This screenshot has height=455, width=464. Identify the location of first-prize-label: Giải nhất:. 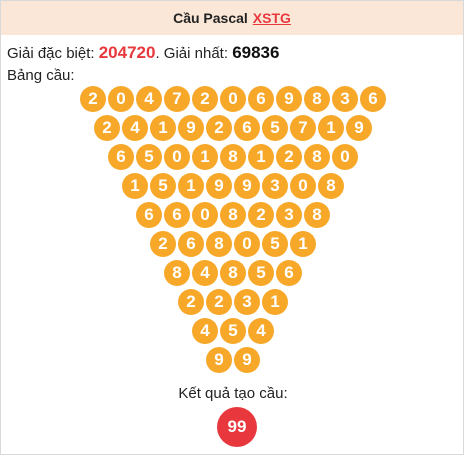
(196, 53).